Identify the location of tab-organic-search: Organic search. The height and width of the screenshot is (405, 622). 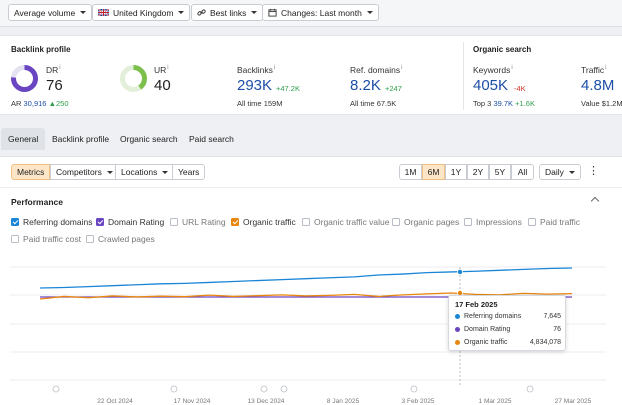
(149, 139).